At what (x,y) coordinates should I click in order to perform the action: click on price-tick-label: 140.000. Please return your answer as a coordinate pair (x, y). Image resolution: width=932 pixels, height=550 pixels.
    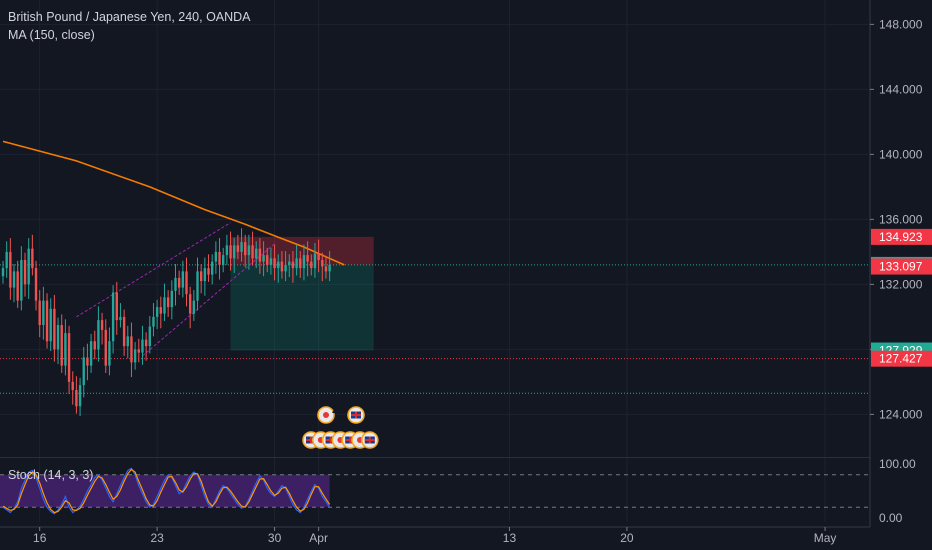
    Looking at the image, I should click on (901, 154).